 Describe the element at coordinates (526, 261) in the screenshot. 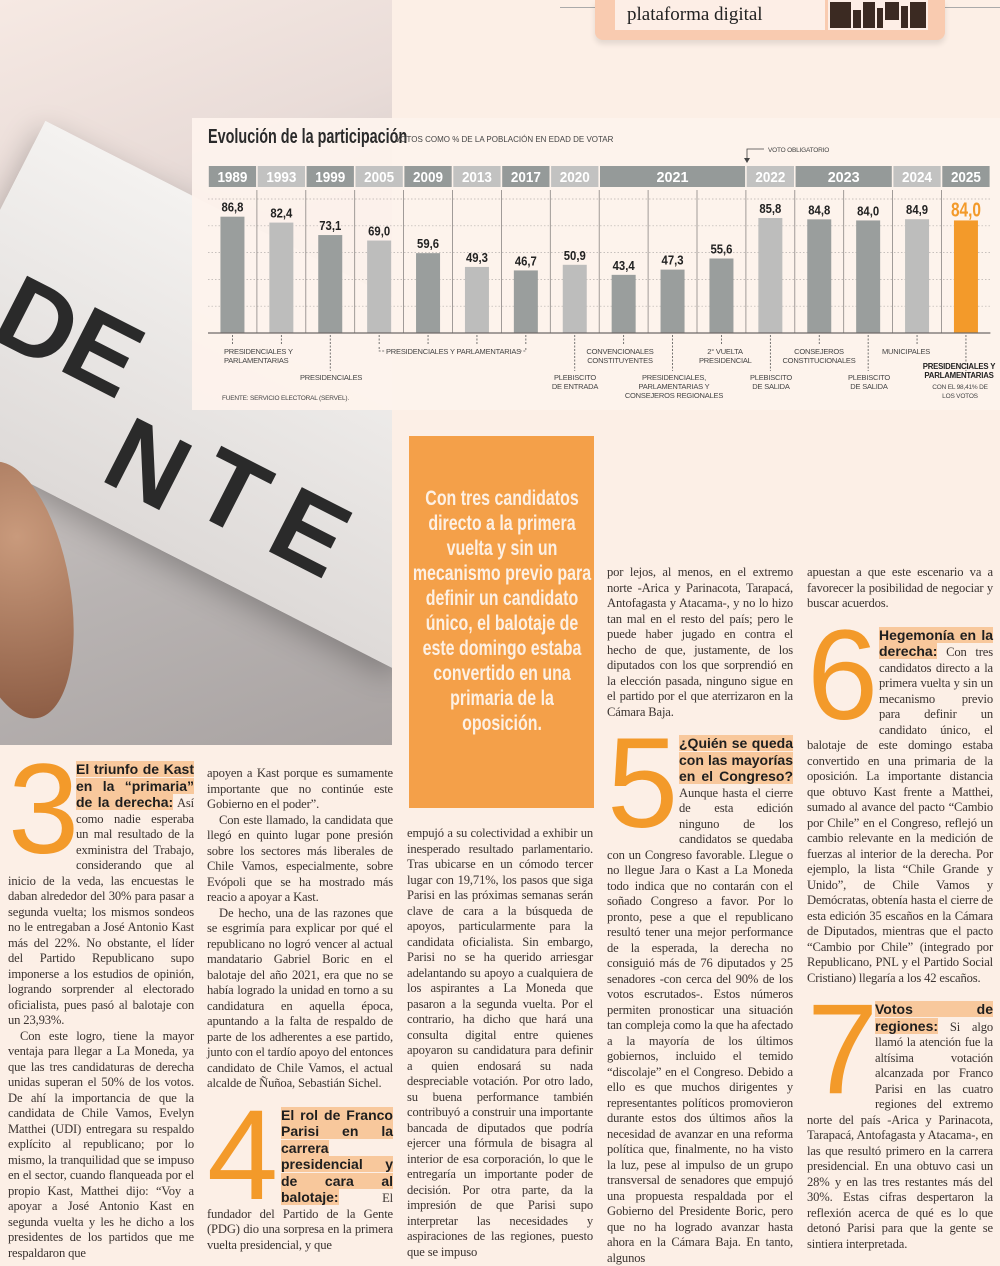

I see `bar-value-label: 46,7` at that location.